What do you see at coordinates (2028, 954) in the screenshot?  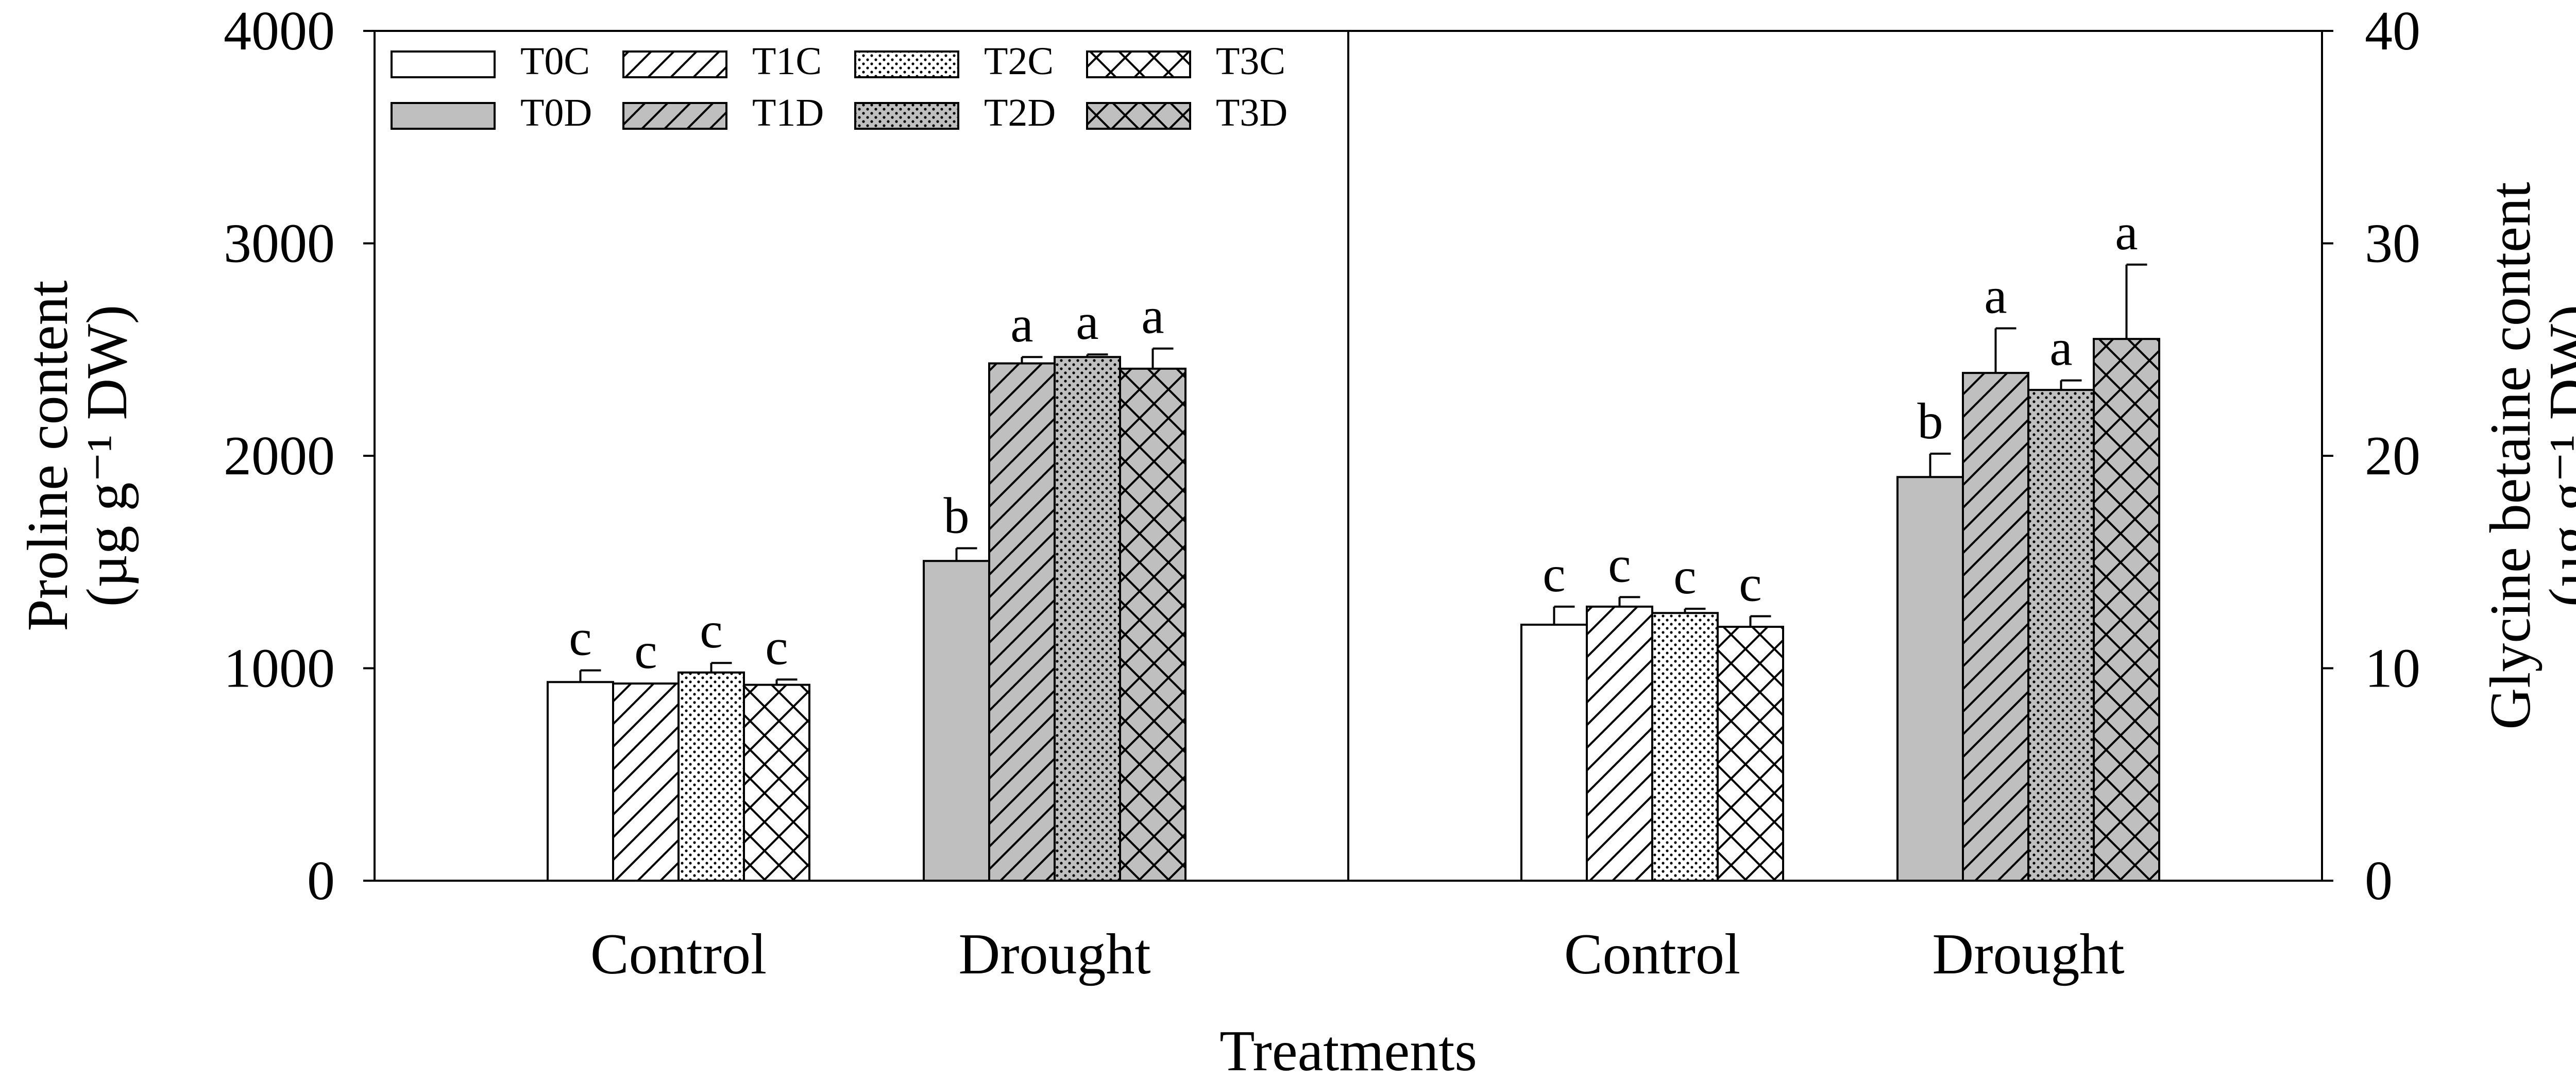 I see `category-label-2-drought: Drought` at bounding box center [2028, 954].